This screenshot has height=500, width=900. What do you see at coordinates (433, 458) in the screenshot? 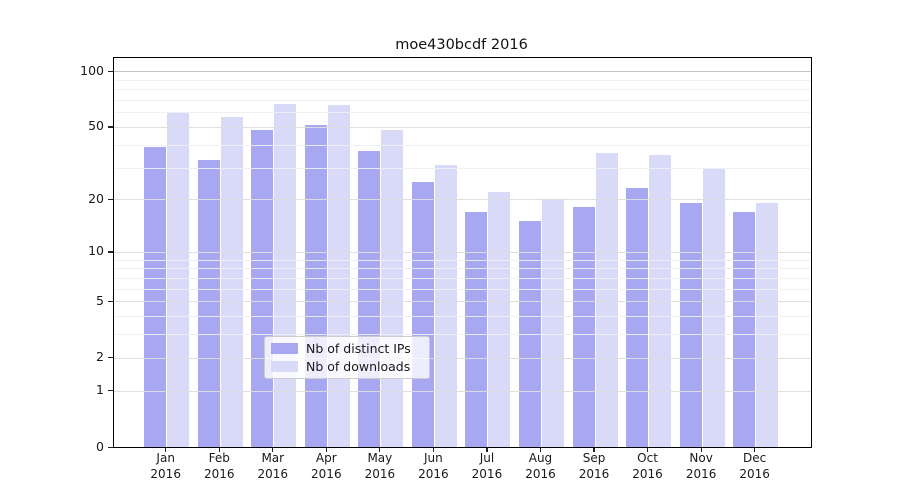
I see `x-tick-month: Jun` at bounding box center [433, 458].